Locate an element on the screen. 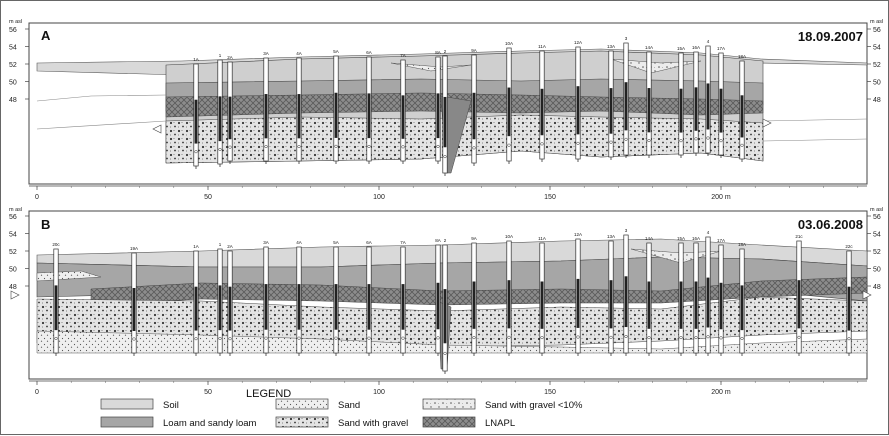 The width and height of the screenshot is (889, 436). well-label: 21c is located at coordinates (799, 236).